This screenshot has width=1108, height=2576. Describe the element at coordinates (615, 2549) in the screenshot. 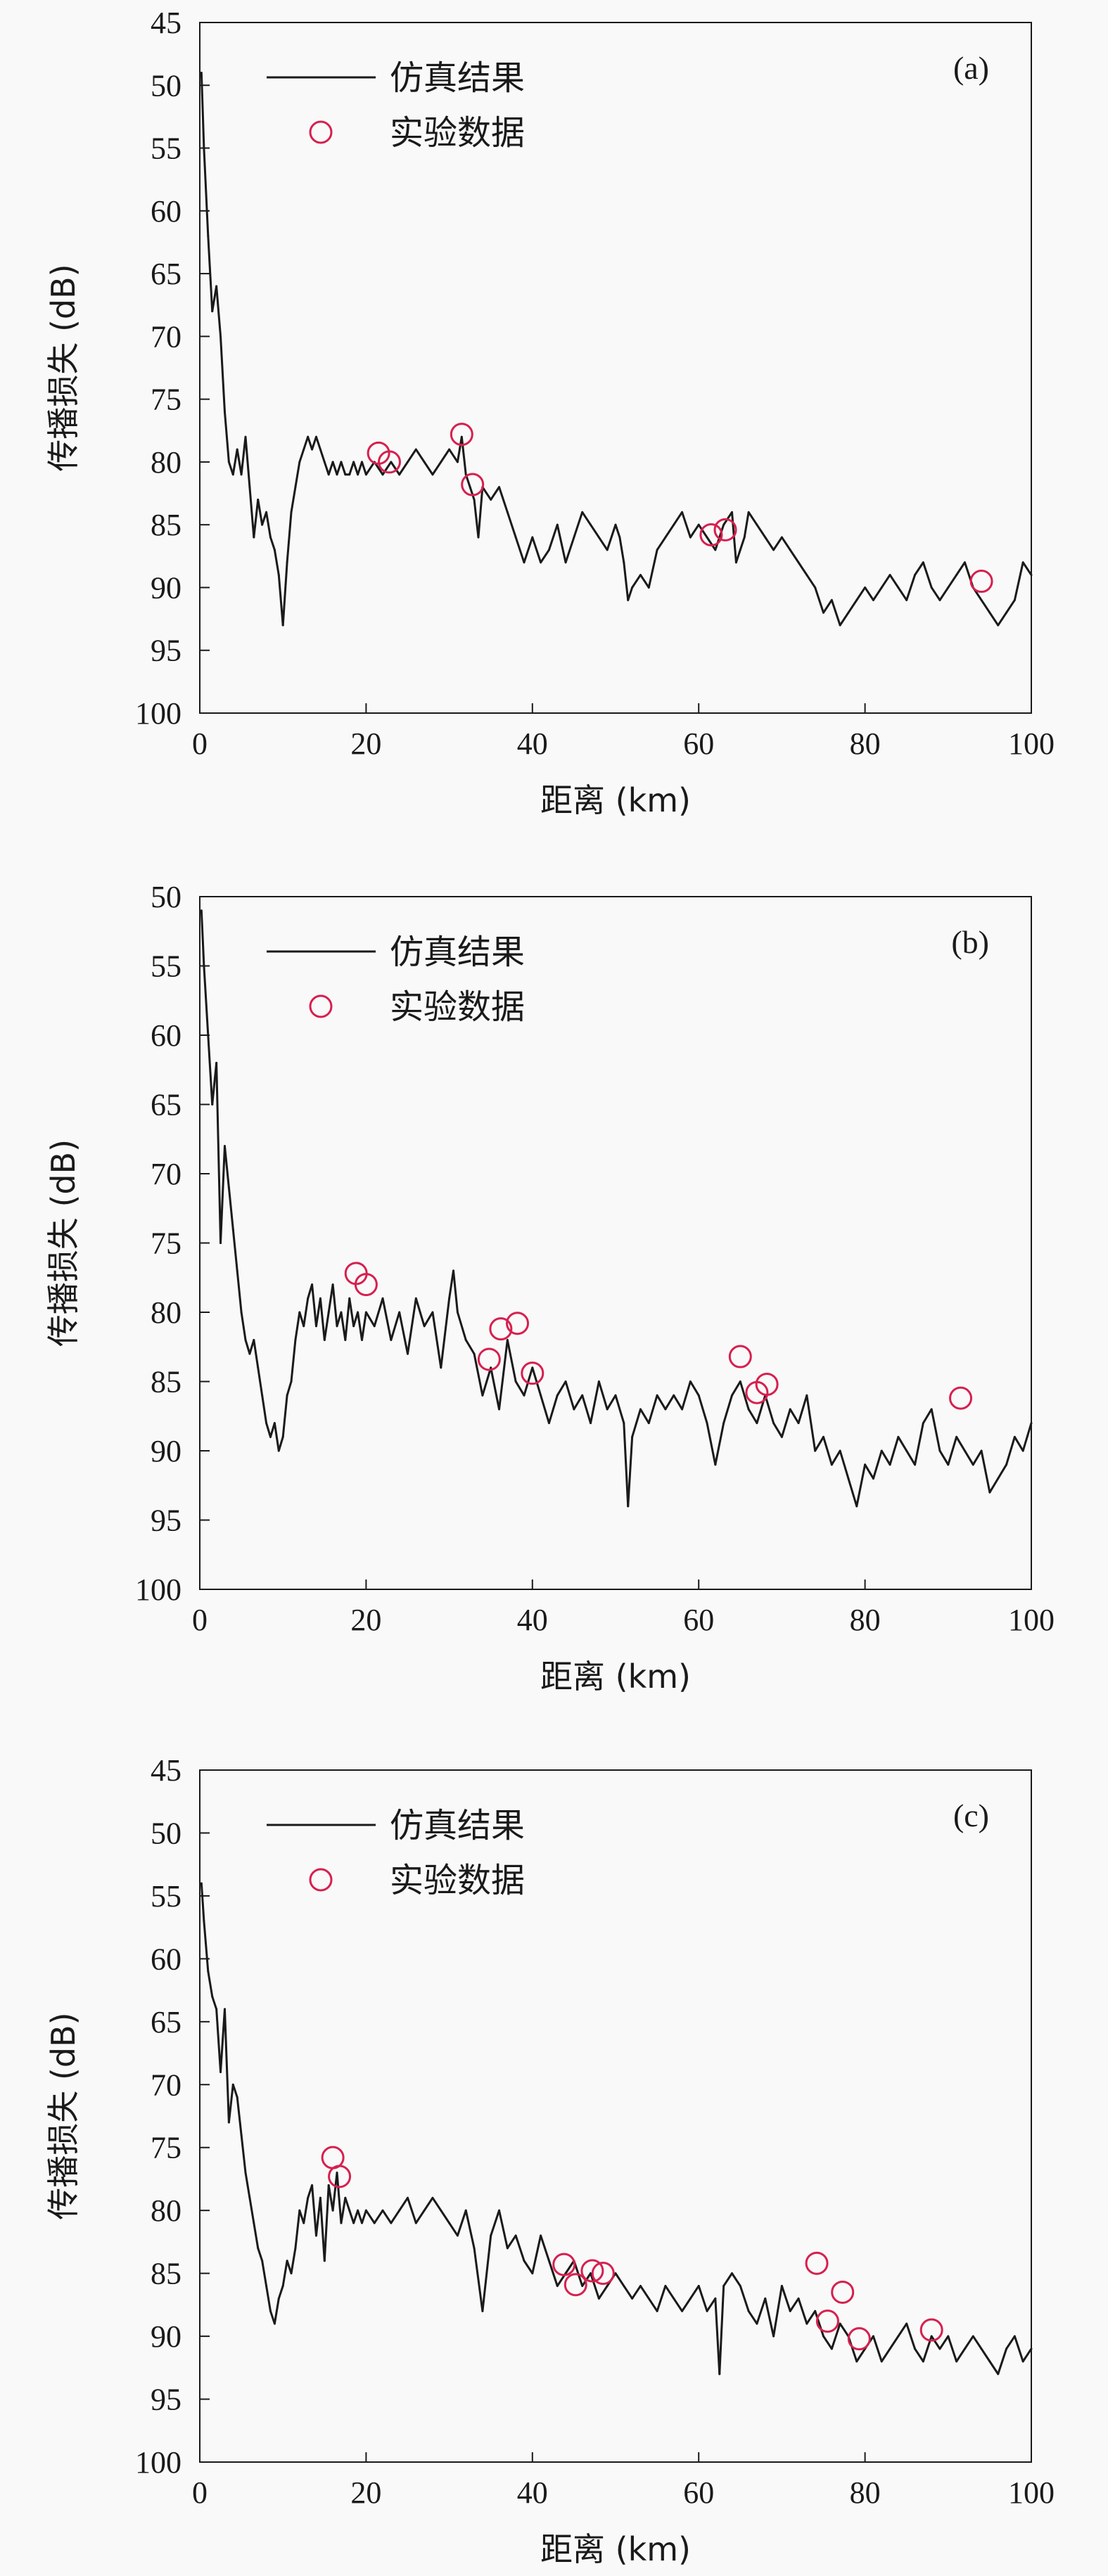

I see `x-axis-label: 距离 (km)` at that location.